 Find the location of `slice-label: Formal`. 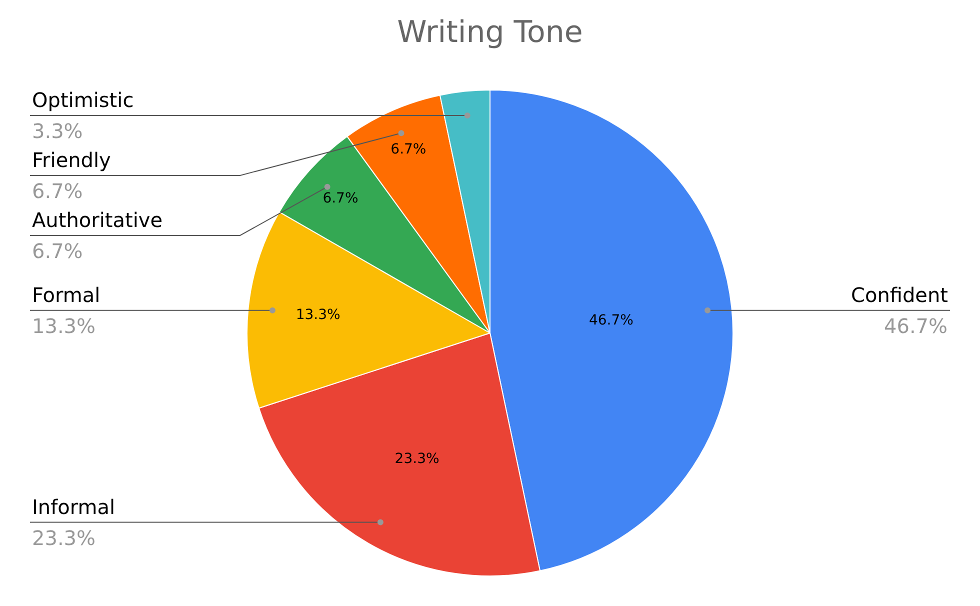

slice-label: Formal is located at coordinates (66, 295).